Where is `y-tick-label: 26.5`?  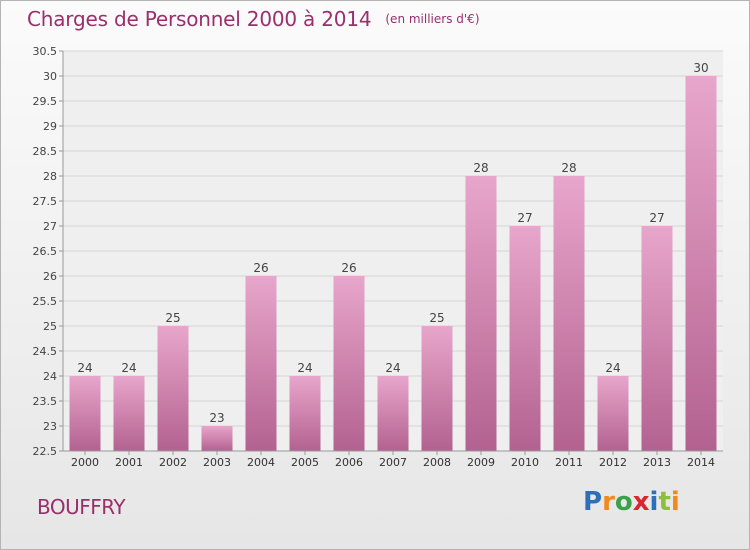 y-tick-label: 26.5 is located at coordinates (45, 251).